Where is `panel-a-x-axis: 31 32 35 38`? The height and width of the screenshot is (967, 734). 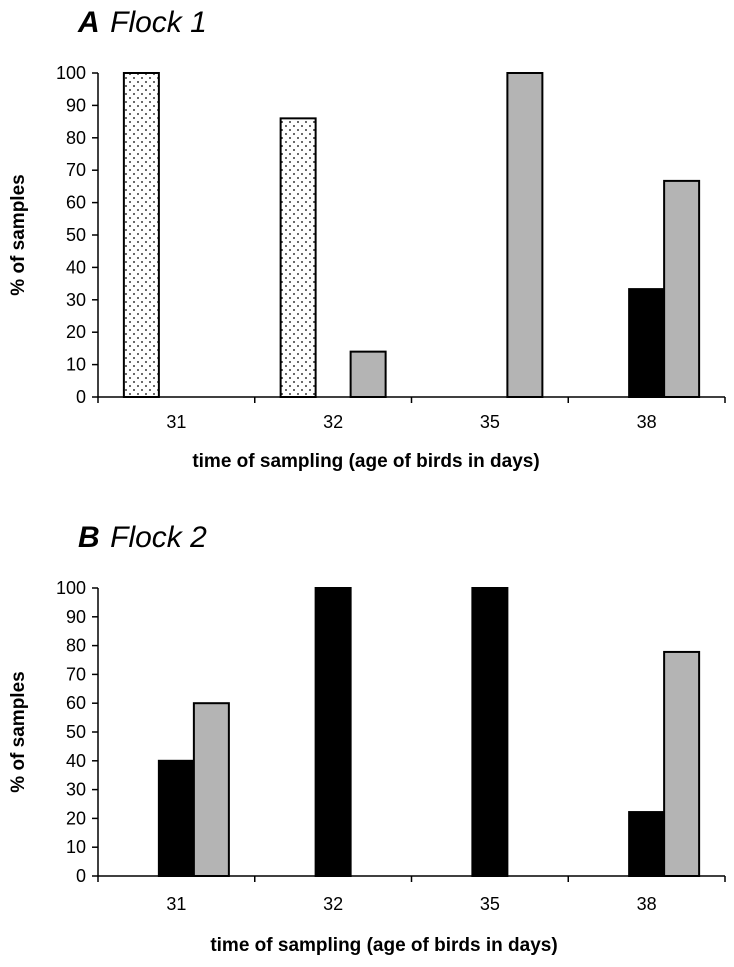 panel-a-x-axis: 31 32 35 38 is located at coordinates (411, 414).